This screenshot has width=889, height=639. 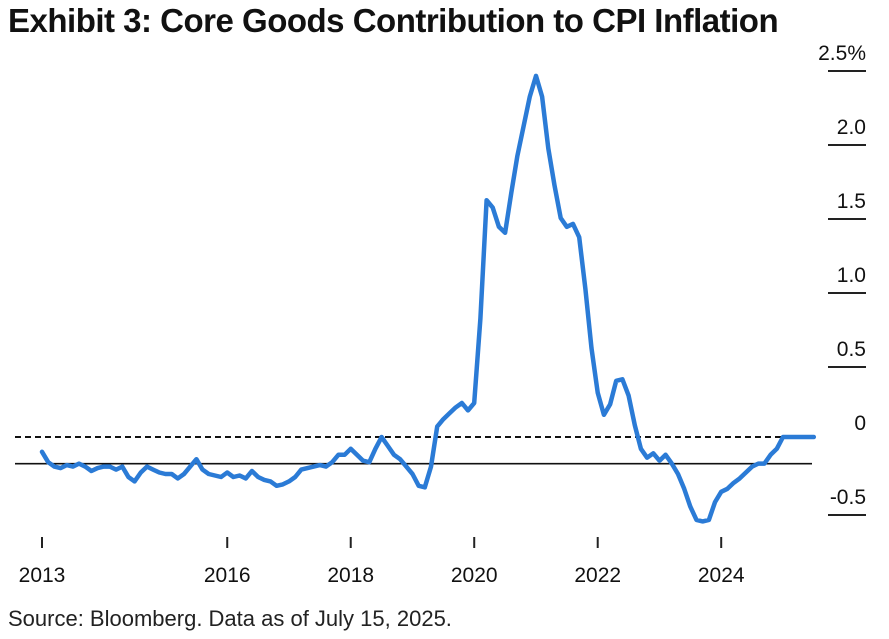 What do you see at coordinates (474, 575) in the screenshot?
I see `x-tick-label: 2020` at bounding box center [474, 575].